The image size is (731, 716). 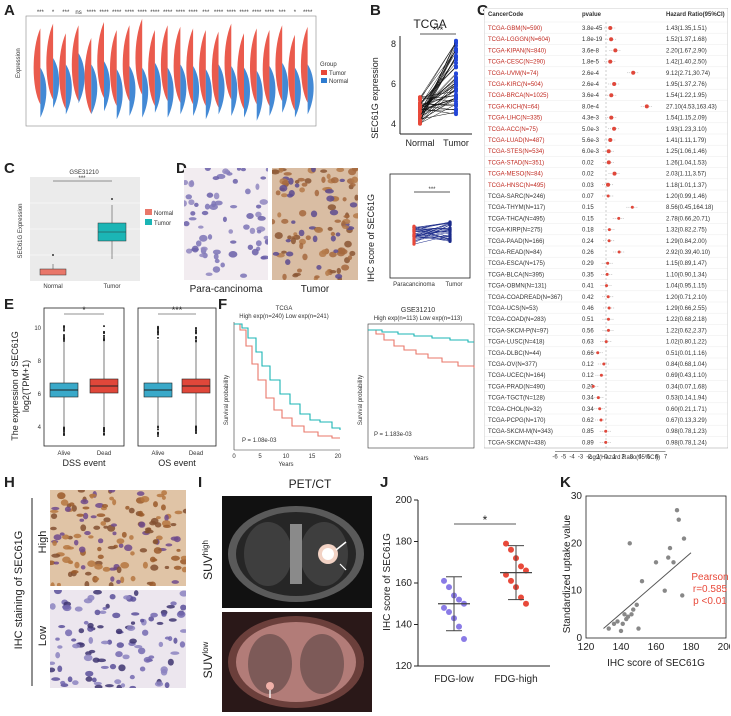 I want to click on panel-a-sig-label: ***, so click(x=283, y=13).